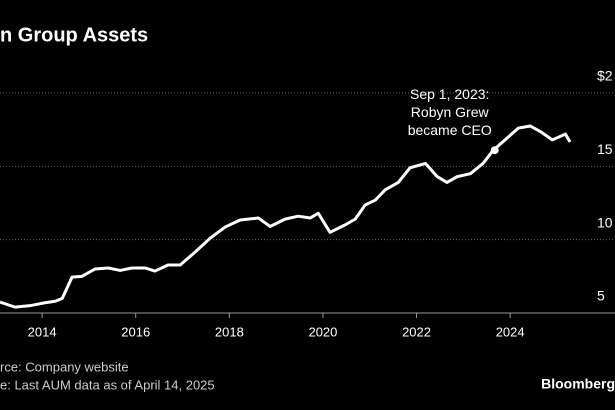 The width and height of the screenshot is (615, 410). Describe the element at coordinates (322, 331) in the screenshot. I see `x-tick-label: 2020` at that location.